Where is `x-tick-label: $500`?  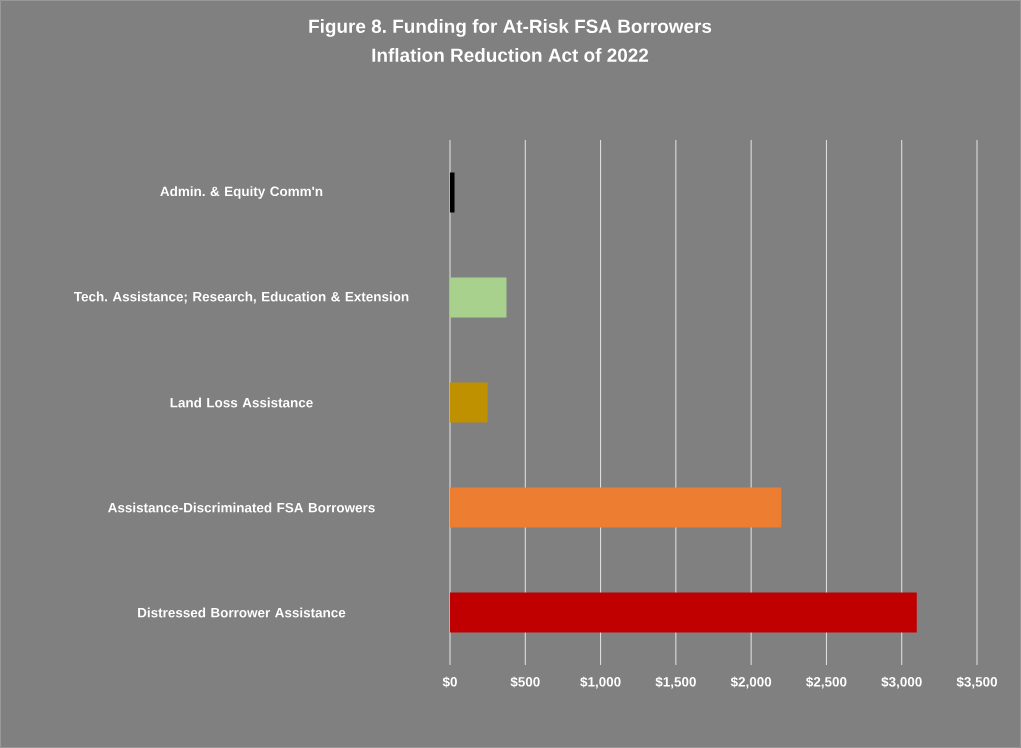
x-tick-label: $500 is located at coordinates (525, 682).